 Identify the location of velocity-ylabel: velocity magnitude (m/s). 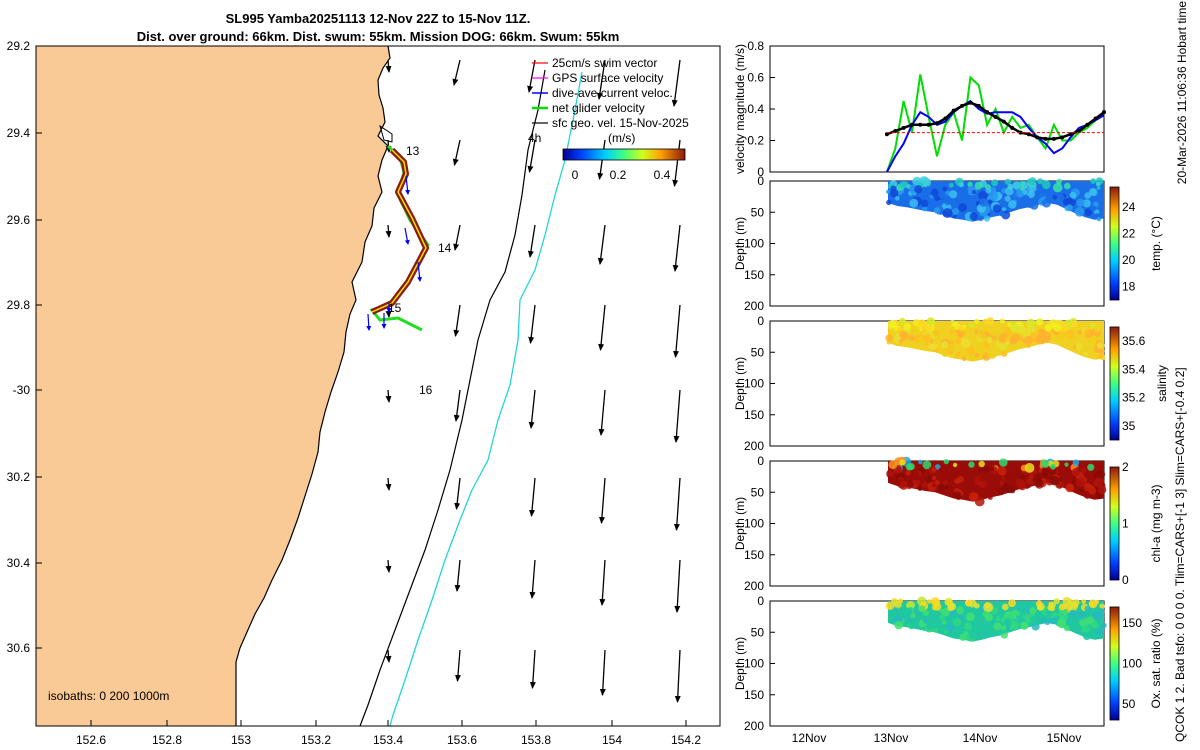
(740, 109).